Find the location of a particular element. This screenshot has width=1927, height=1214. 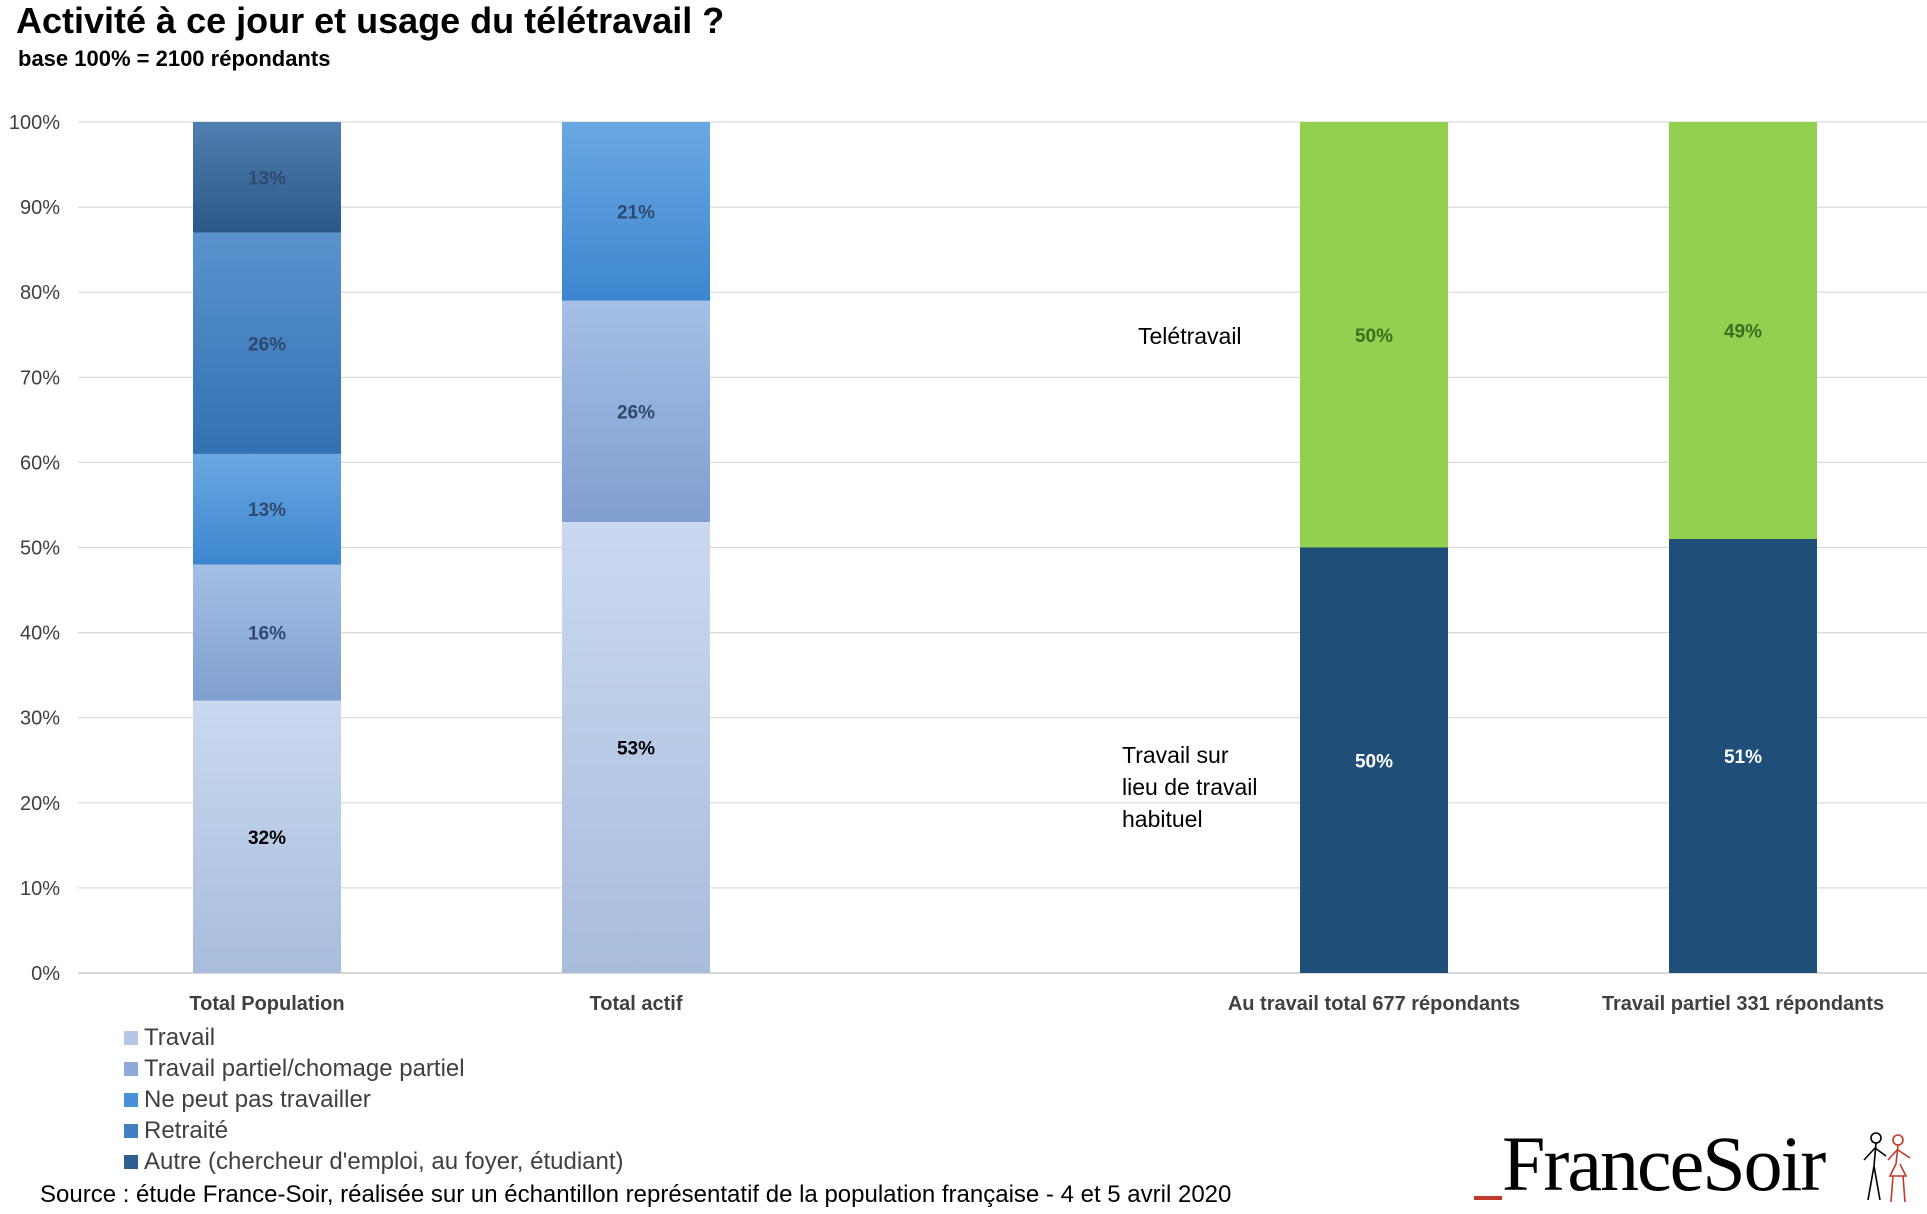

data-label: 21% is located at coordinates (636, 212).